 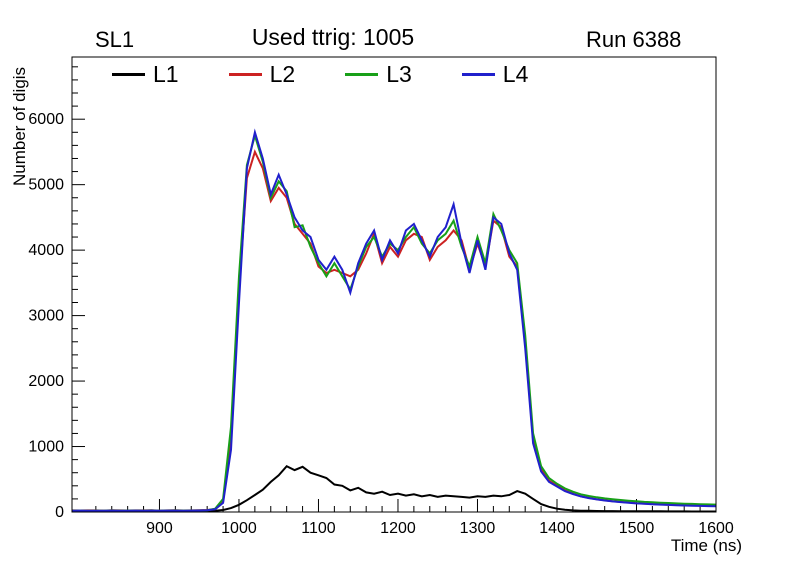 What do you see at coordinates (399, 74) in the screenshot?
I see `legend-label-l3: L3` at bounding box center [399, 74].